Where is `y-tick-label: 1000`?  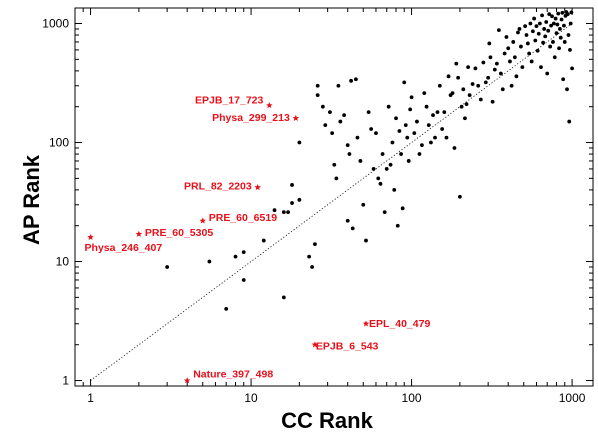
y-tick-label: 1000 is located at coordinates (55, 24).